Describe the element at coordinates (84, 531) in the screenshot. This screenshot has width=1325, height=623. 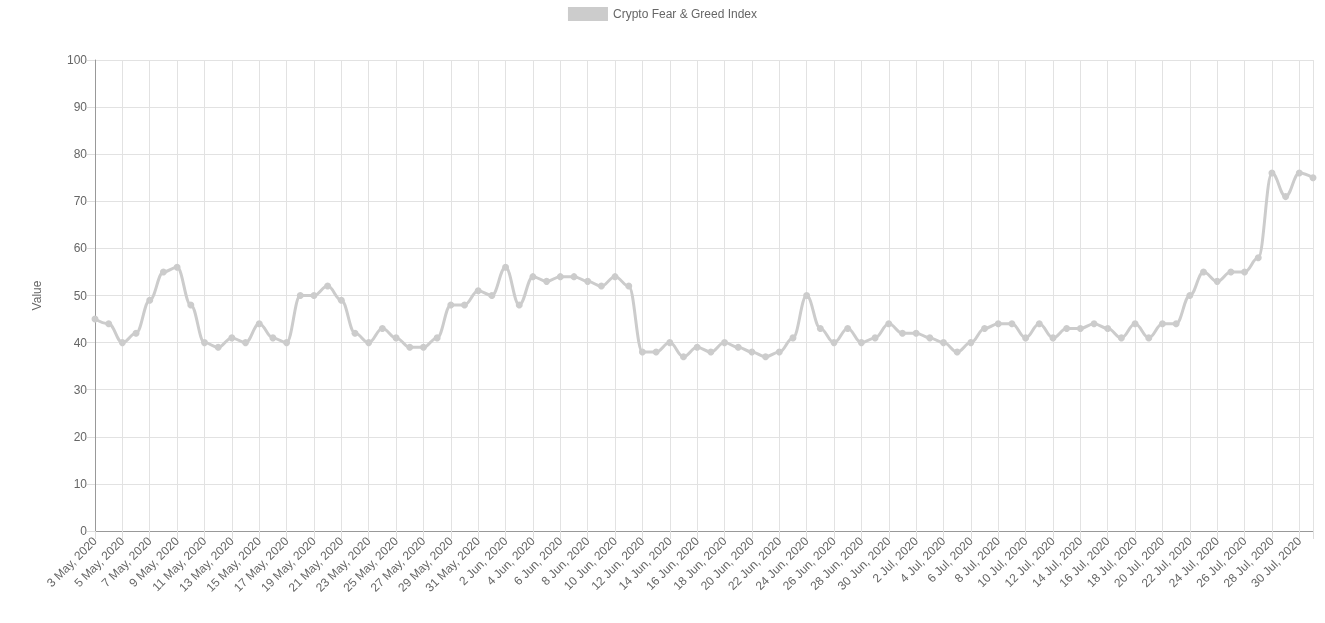
I see `y-tick-label: 0` at that location.